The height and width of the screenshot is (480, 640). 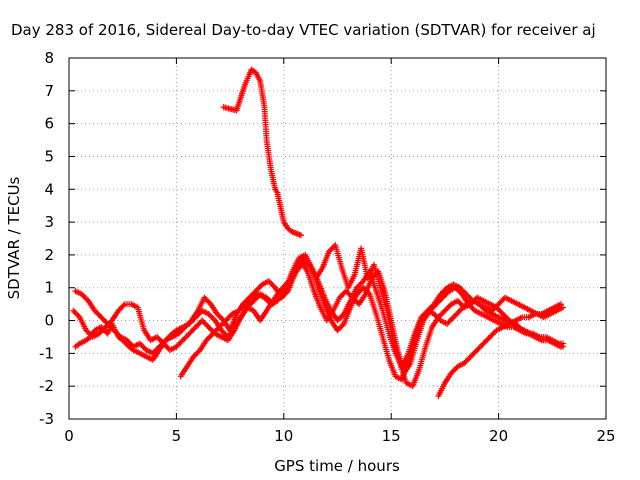 I want to click on y-tick-label: 8, so click(x=49, y=58).